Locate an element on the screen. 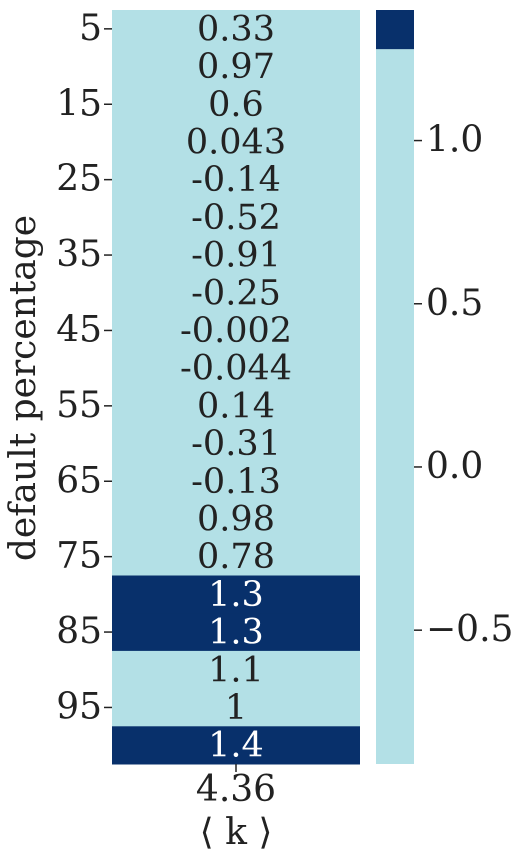 The height and width of the screenshot is (866, 527). y-tick-label: 25 is located at coordinates (79, 179).